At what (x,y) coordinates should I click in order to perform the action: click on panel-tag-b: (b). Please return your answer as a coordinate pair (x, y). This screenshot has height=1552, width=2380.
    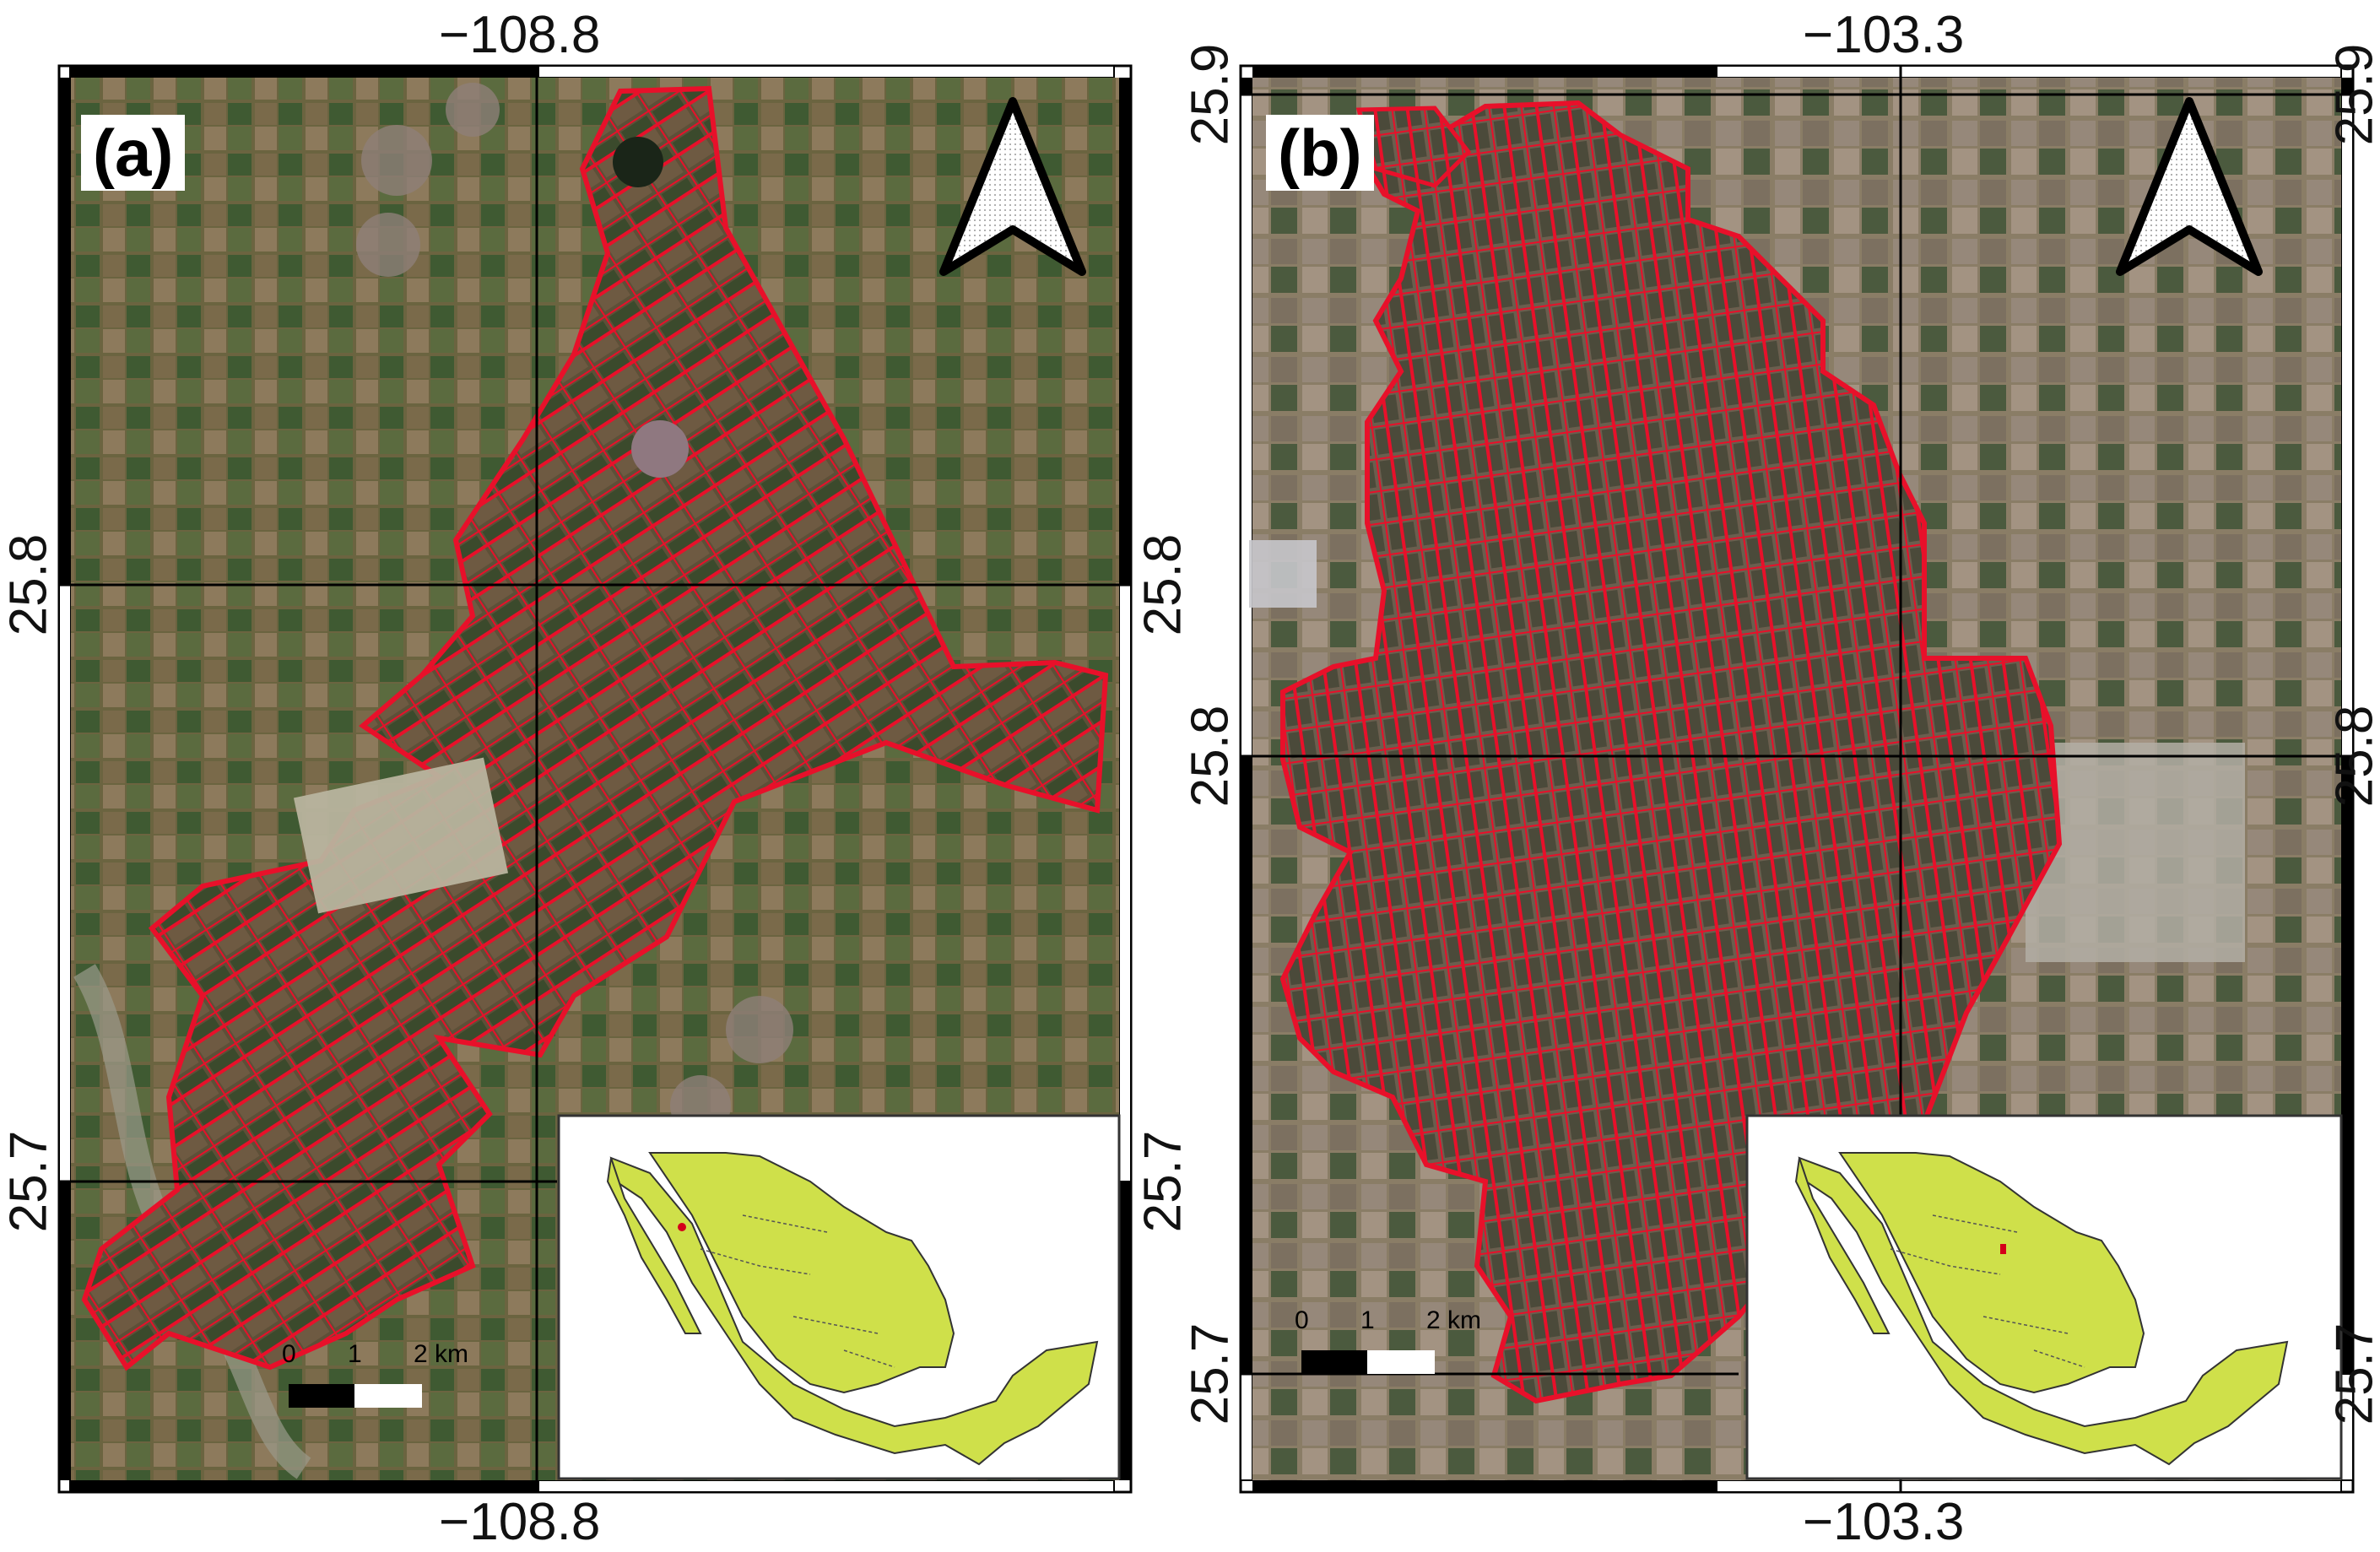
    Looking at the image, I should click on (1320, 153).